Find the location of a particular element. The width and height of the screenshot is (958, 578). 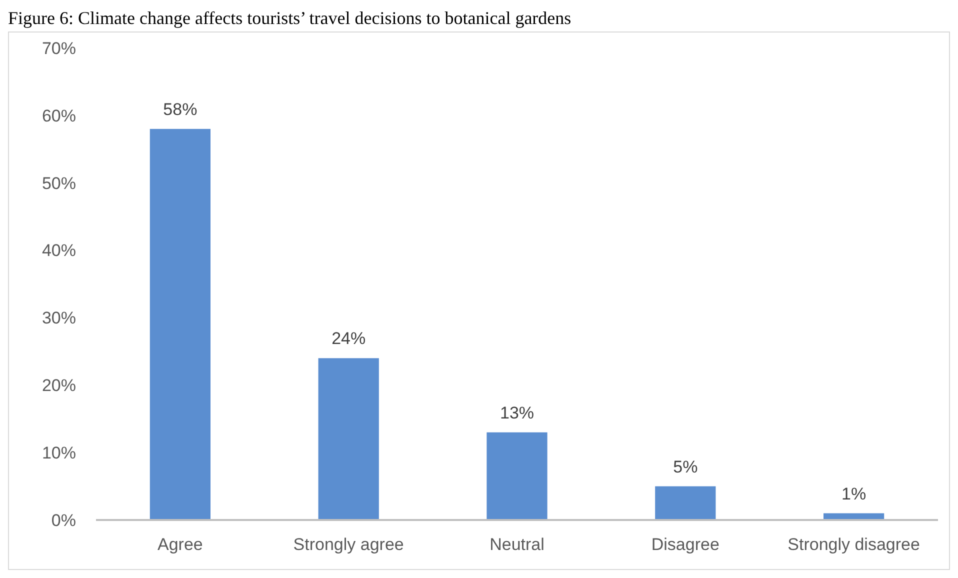

y-tick-label: 10% is located at coordinates (59, 453).